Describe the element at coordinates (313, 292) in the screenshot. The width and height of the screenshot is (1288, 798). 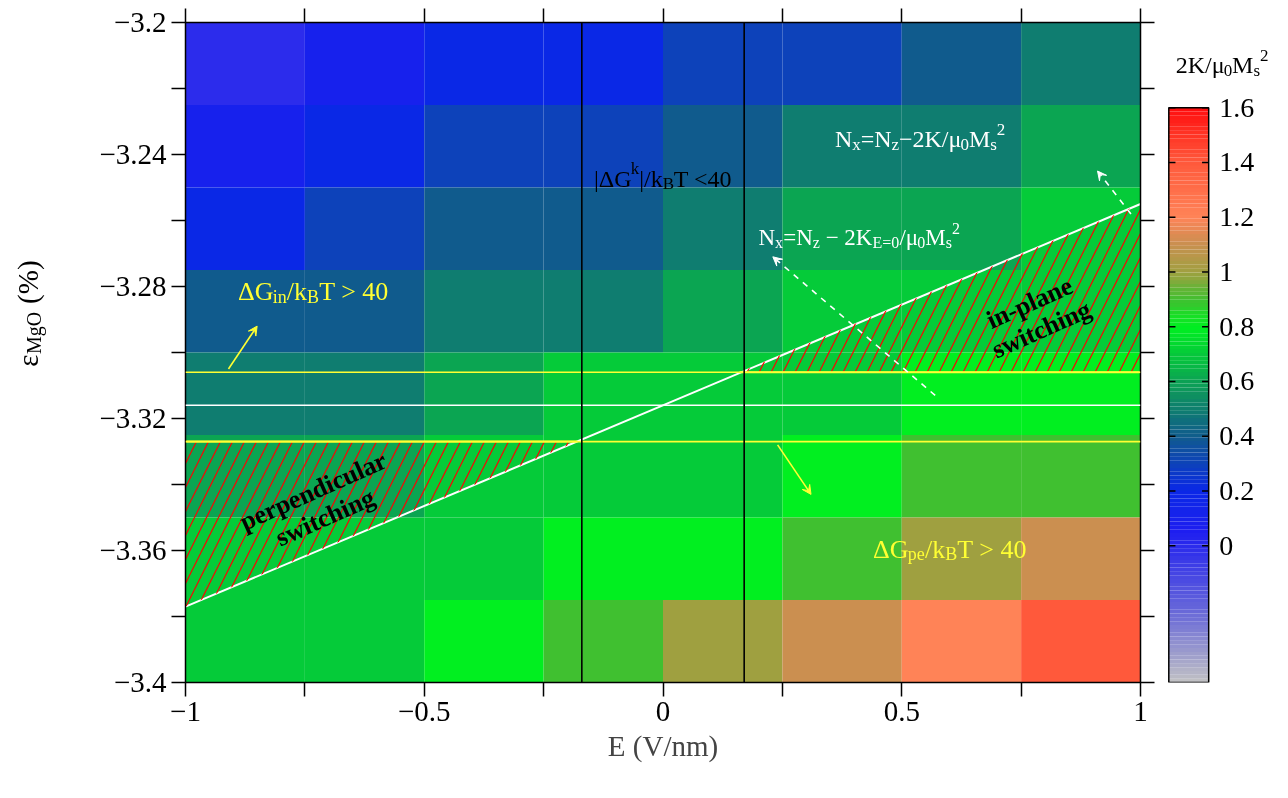
I see `annotation: ΔGin/kBT > 40` at that location.